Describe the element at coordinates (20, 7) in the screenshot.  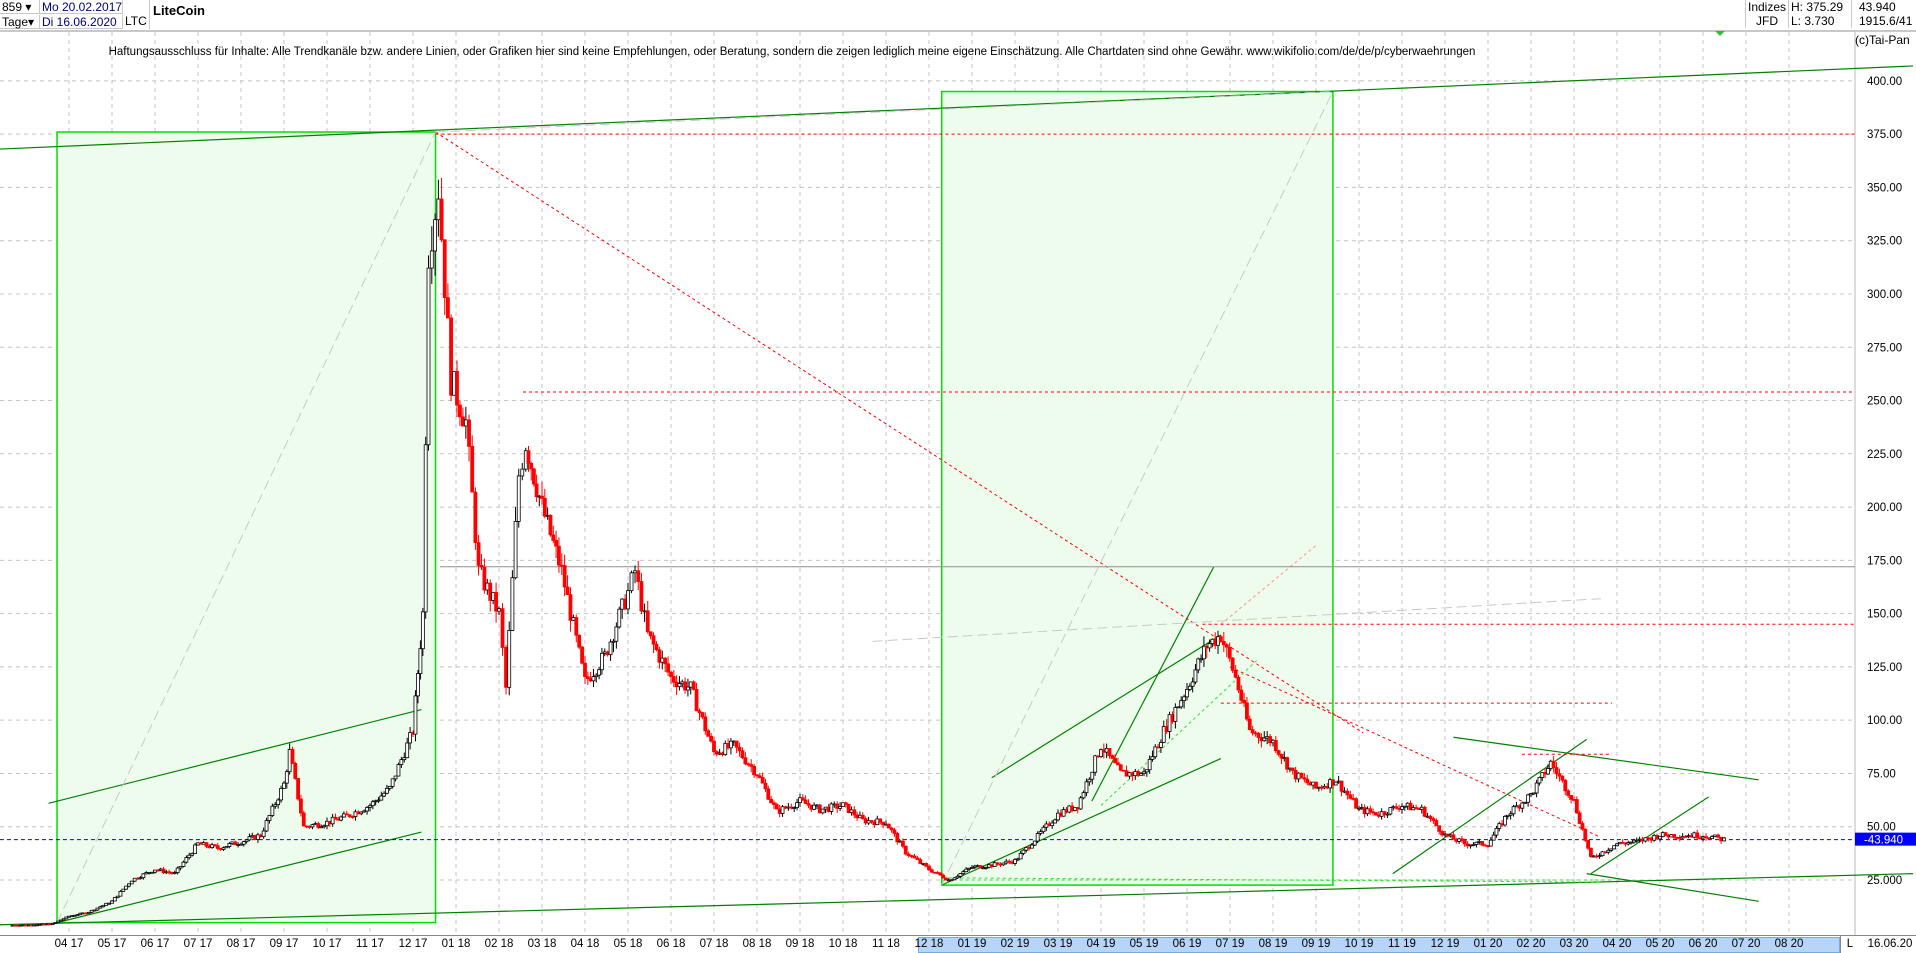
I see `bar-count-select: 859 ▾` at that location.